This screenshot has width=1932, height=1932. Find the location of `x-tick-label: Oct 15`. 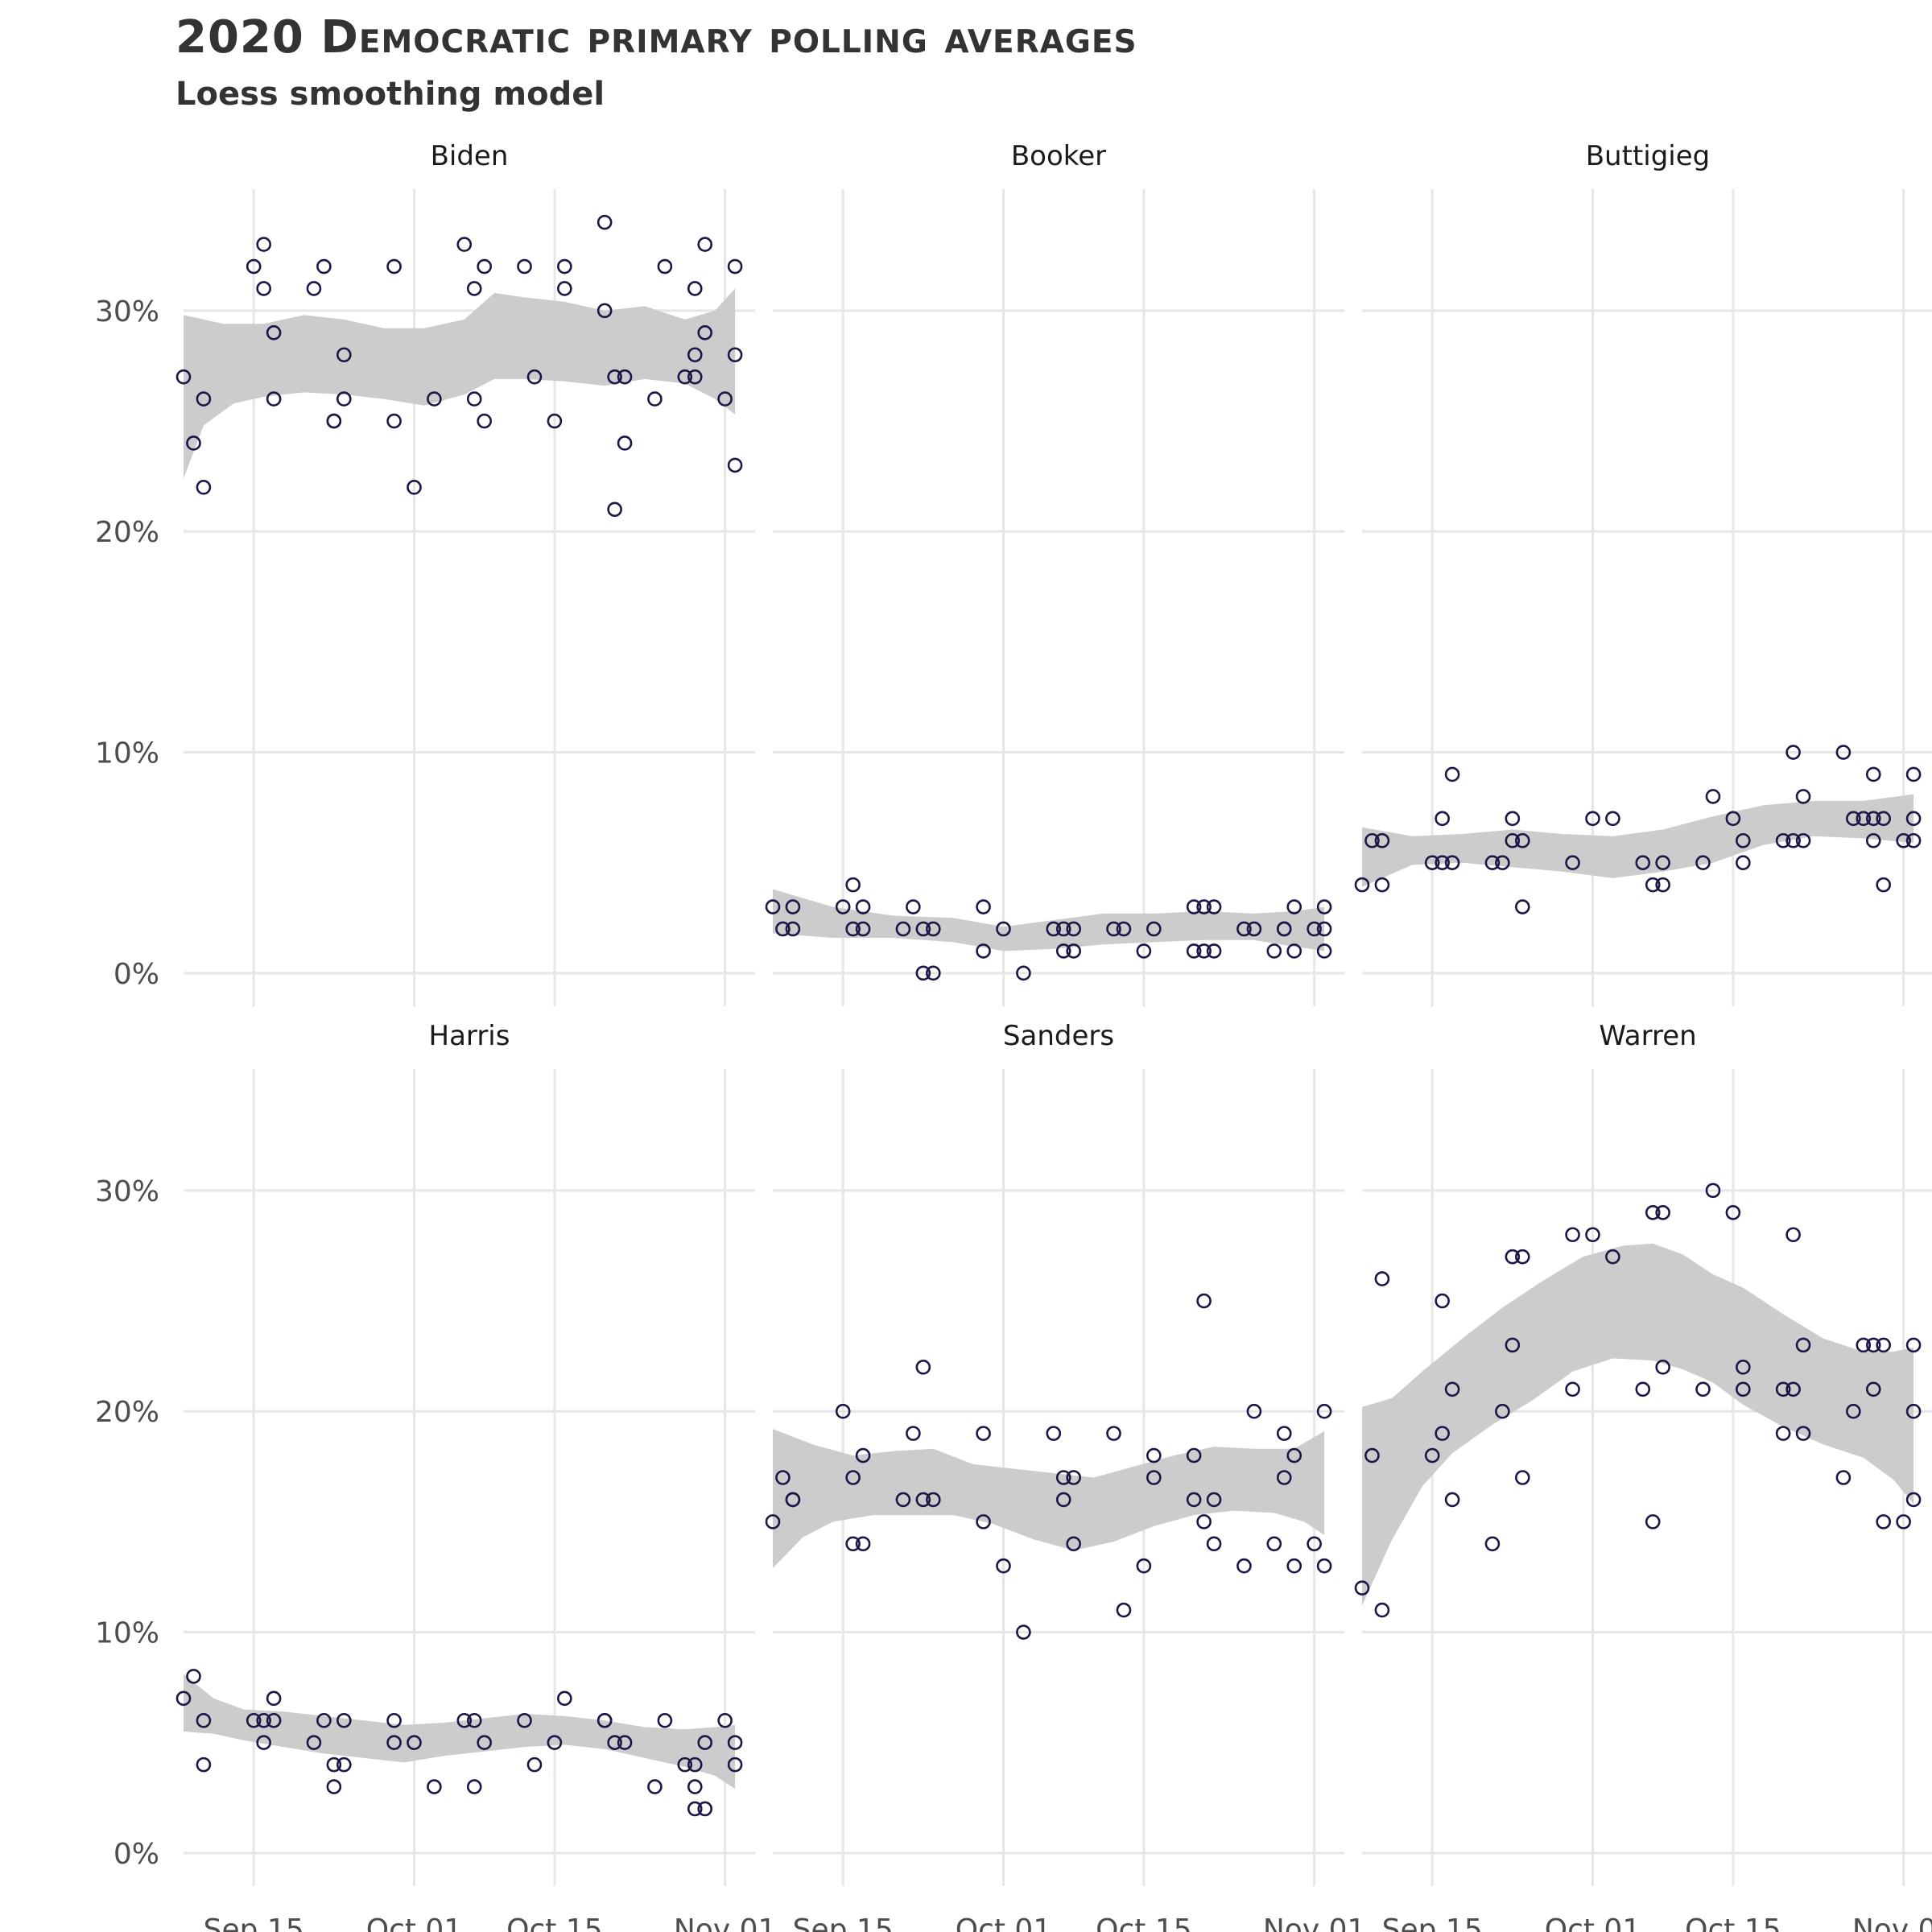

x-tick-label: Oct 15 is located at coordinates (1733, 1922).